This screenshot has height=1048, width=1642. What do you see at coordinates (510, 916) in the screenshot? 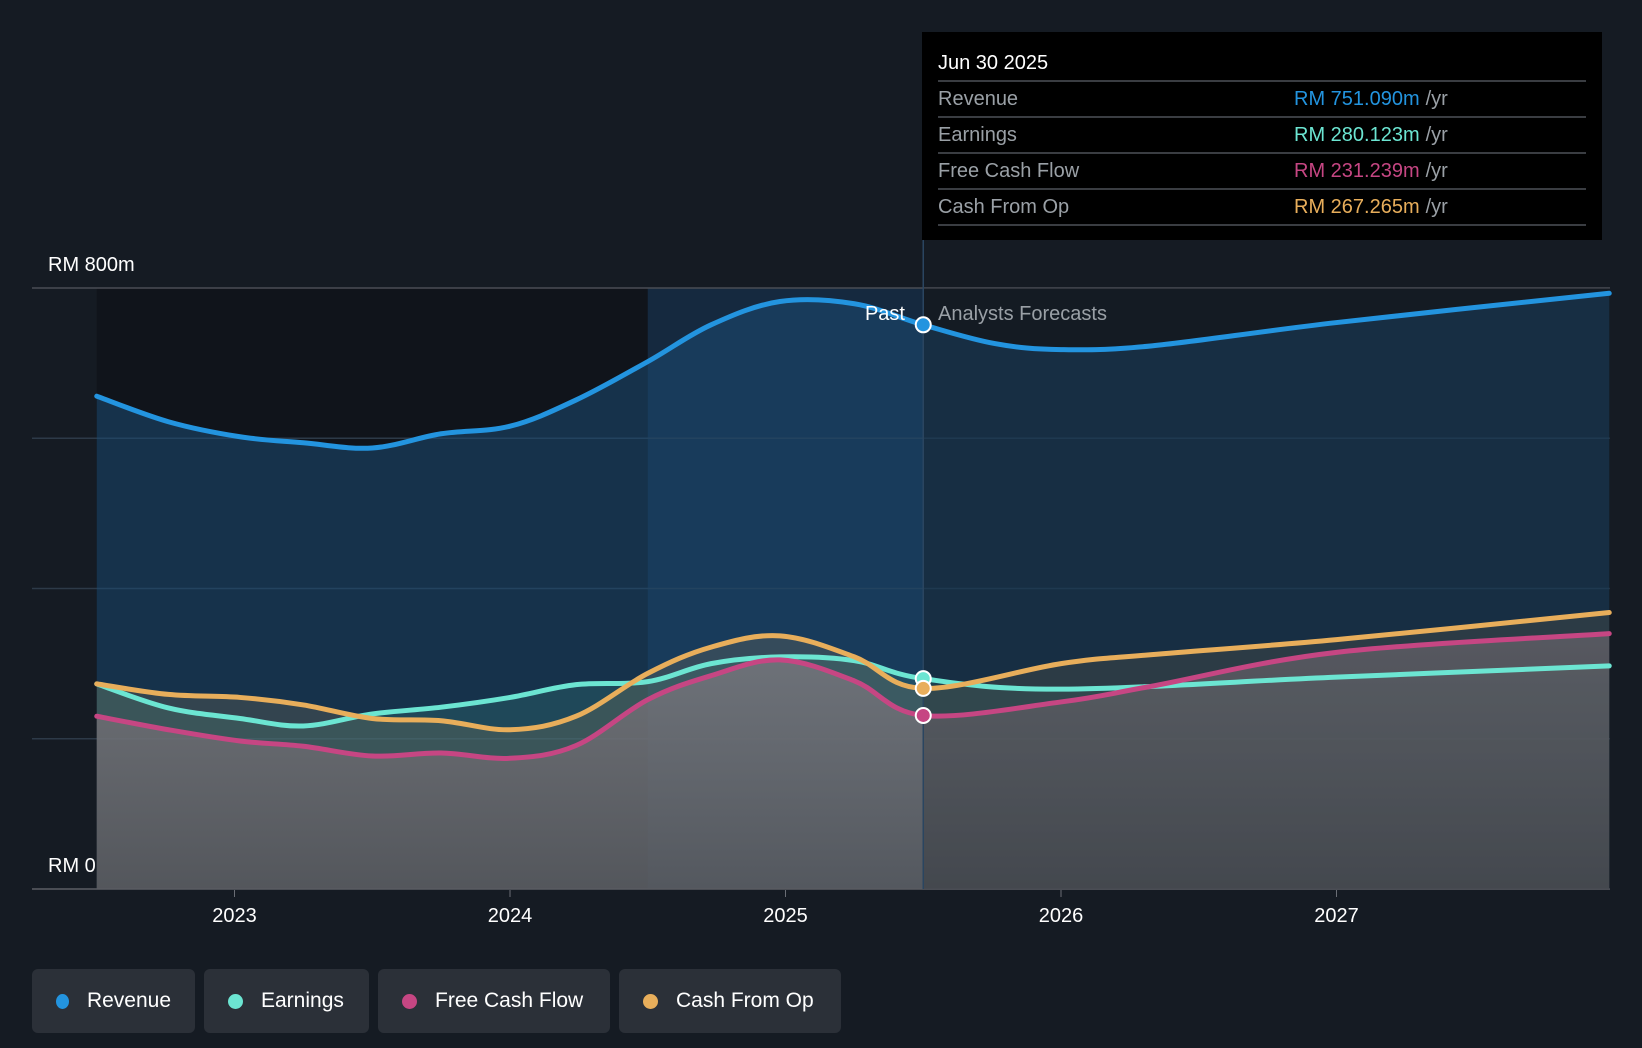
I see `x-tick-label-2024: 2024` at bounding box center [510, 916].